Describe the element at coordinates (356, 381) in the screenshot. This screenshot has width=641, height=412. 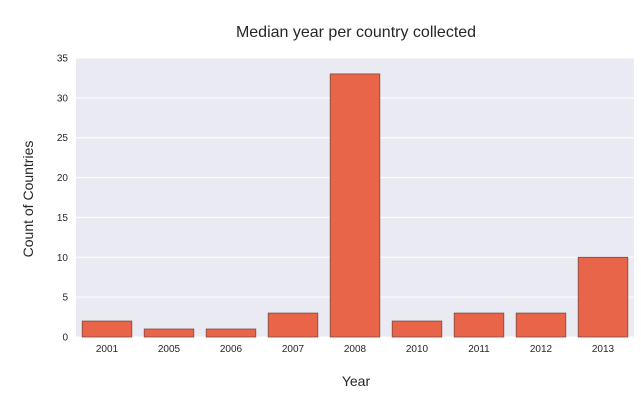
I see `x-axis-label: Year` at that location.